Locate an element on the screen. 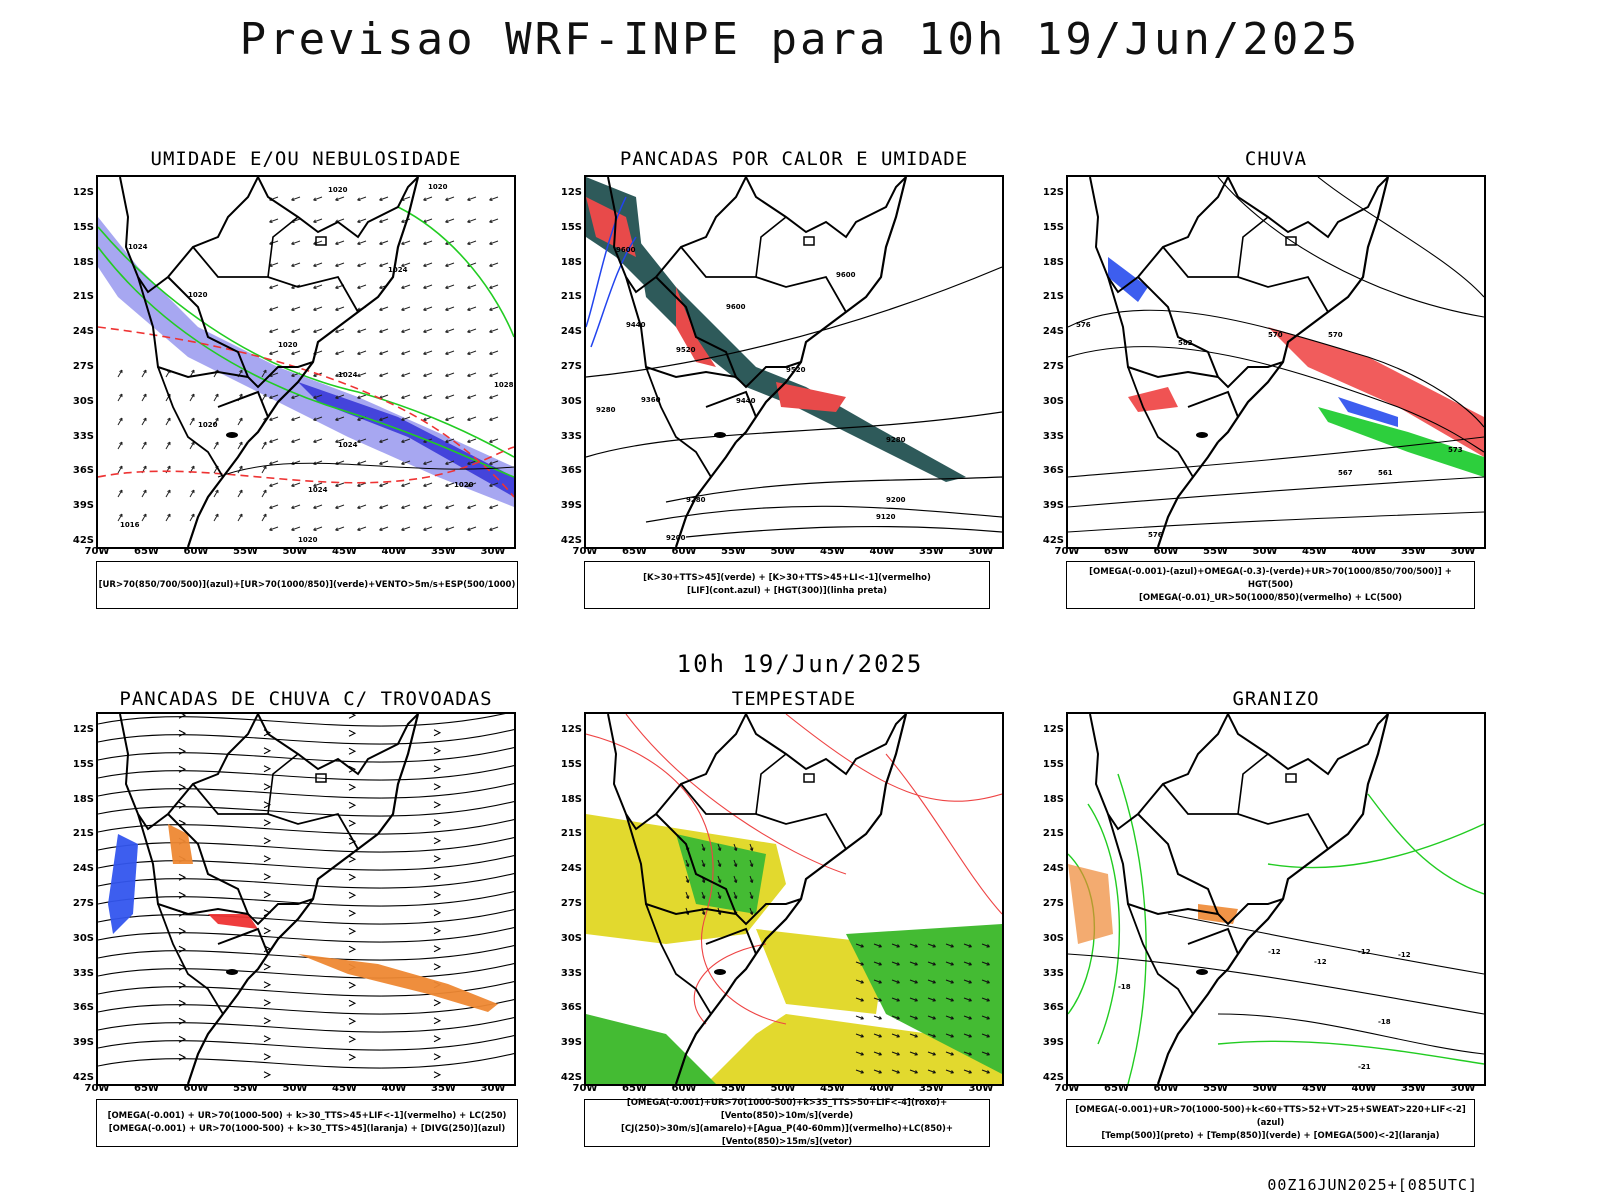 This screenshot has width=1600, height=1200. run-info: 00Z16JUN2025+[085UTC] is located at coordinates (1372, 1185).